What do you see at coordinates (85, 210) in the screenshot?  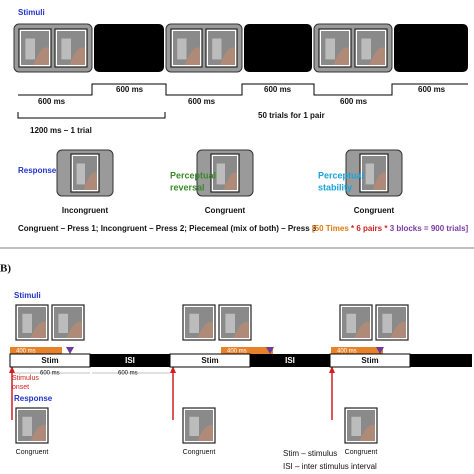 I see `response: Incongruent` at bounding box center [85, 210].